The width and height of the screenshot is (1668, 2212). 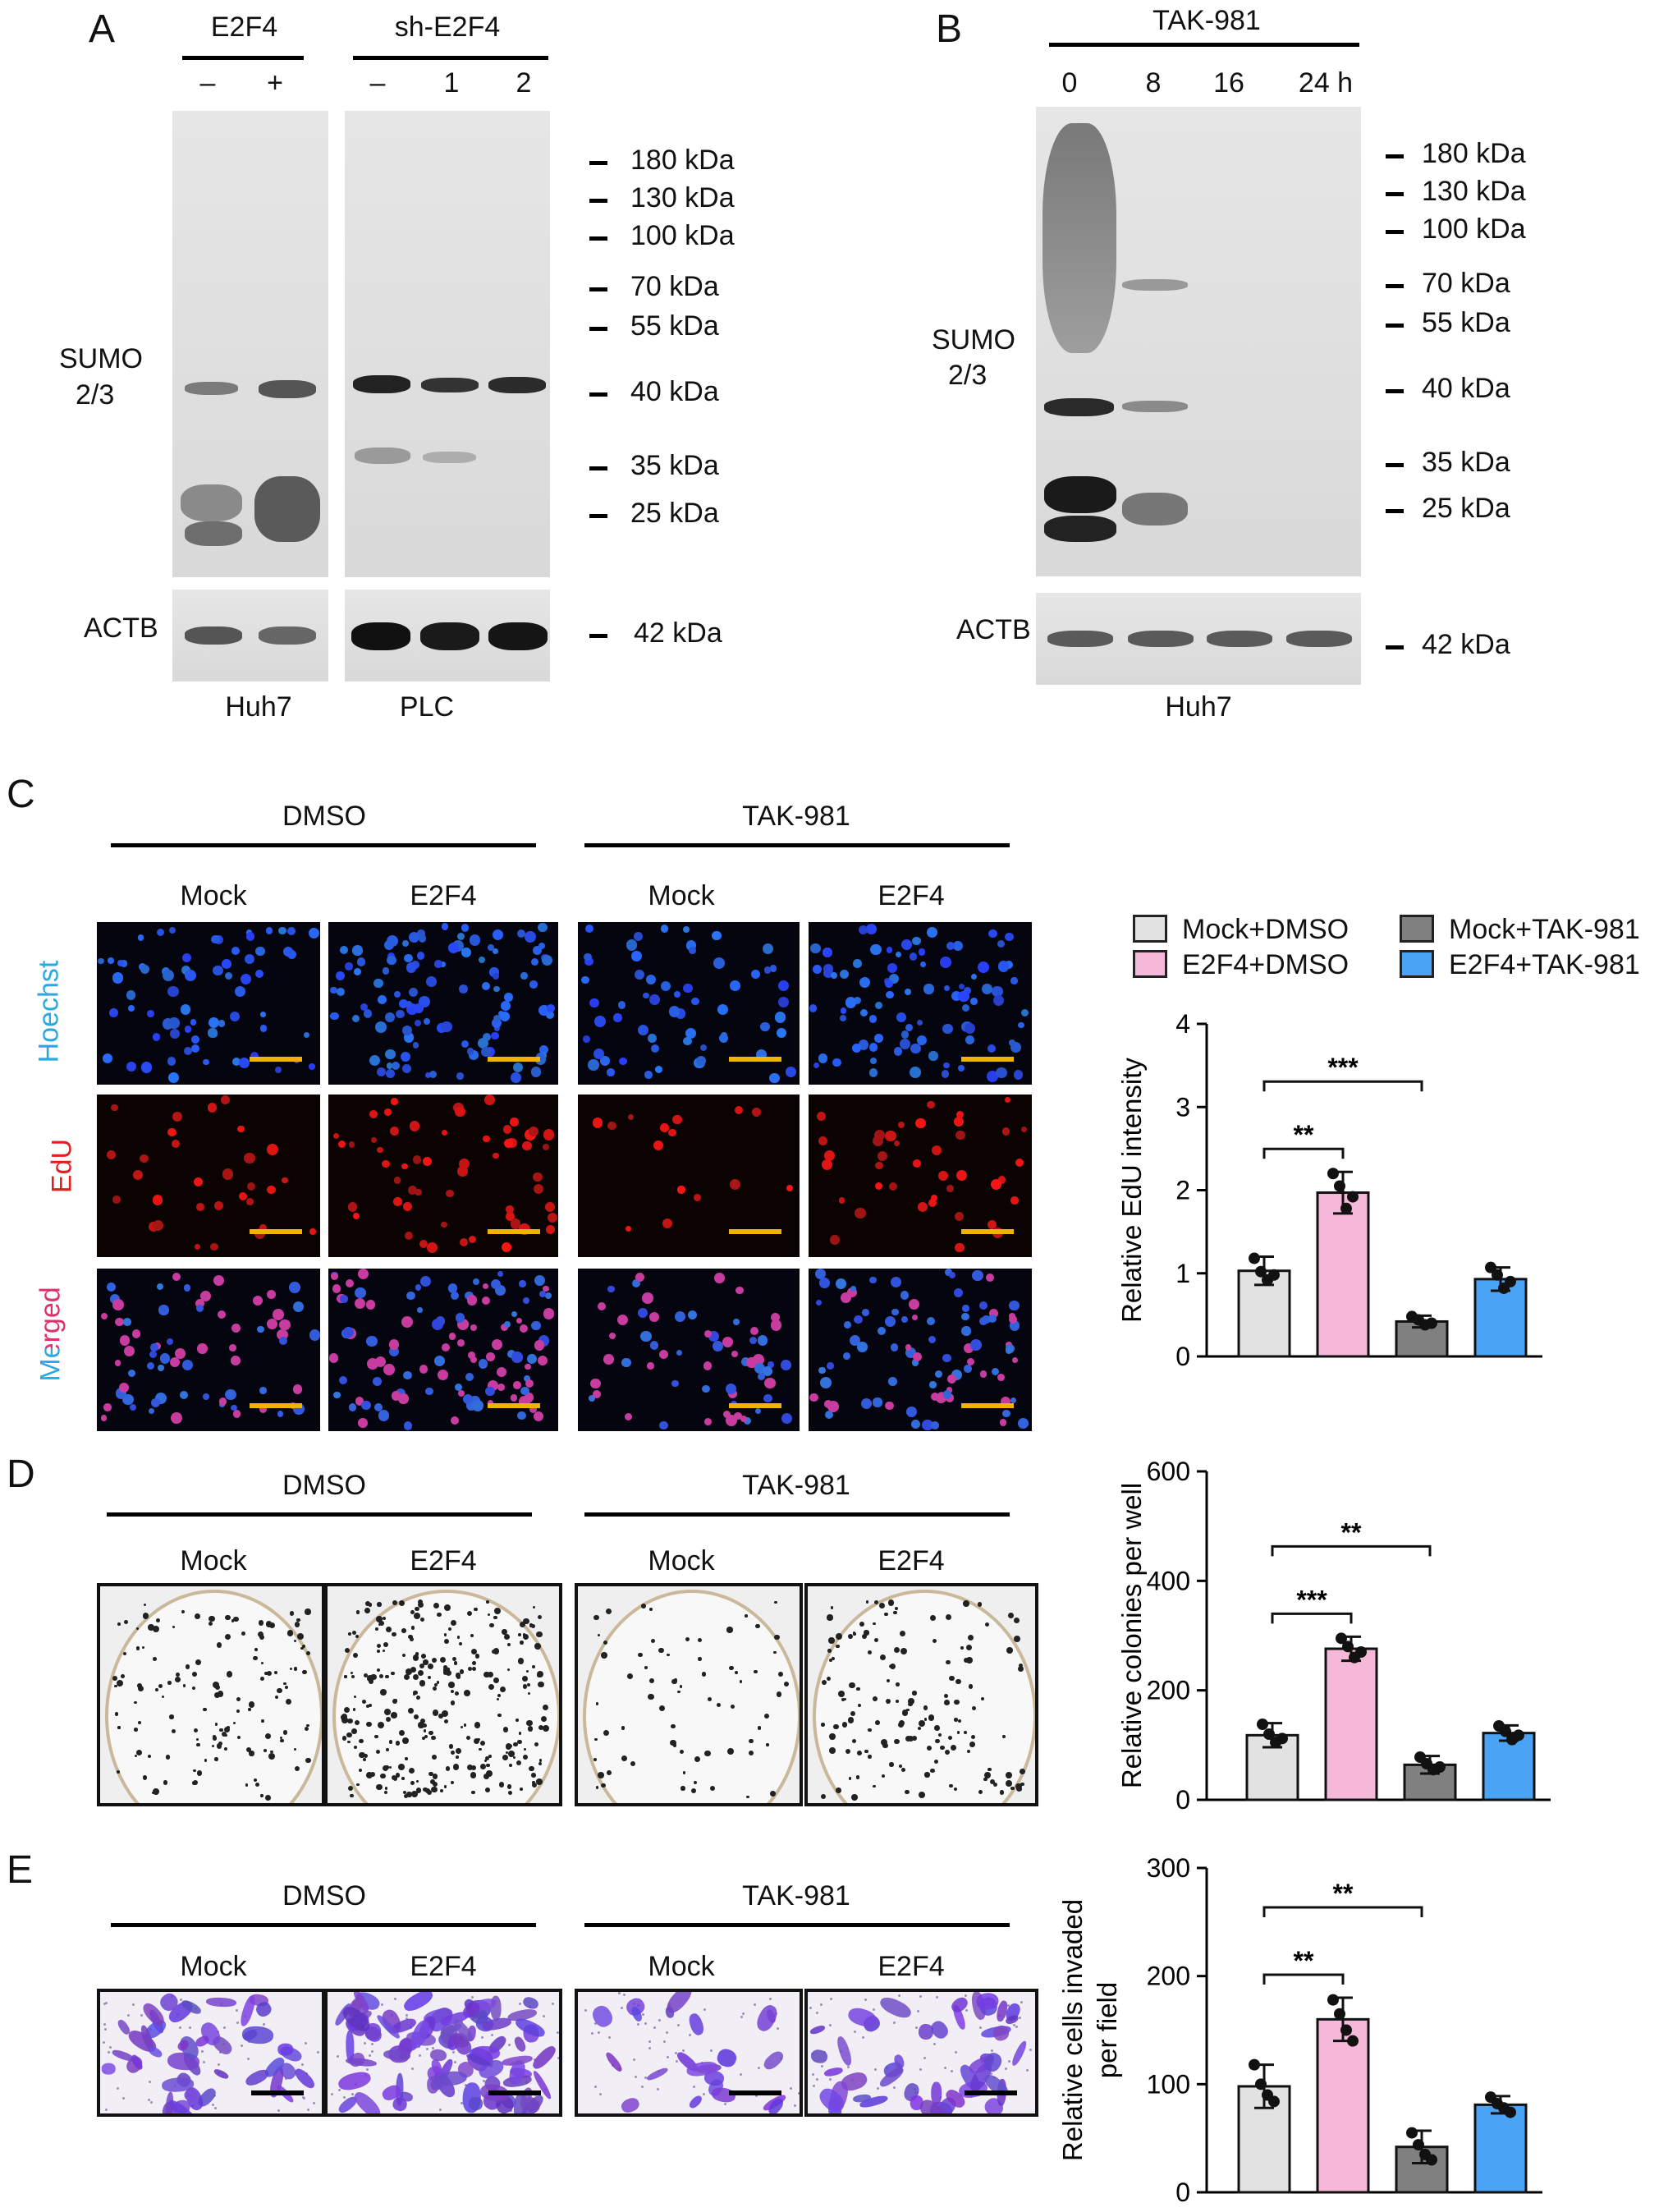 I want to click on y-tick-label: 3, so click(x=1182, y=1107).